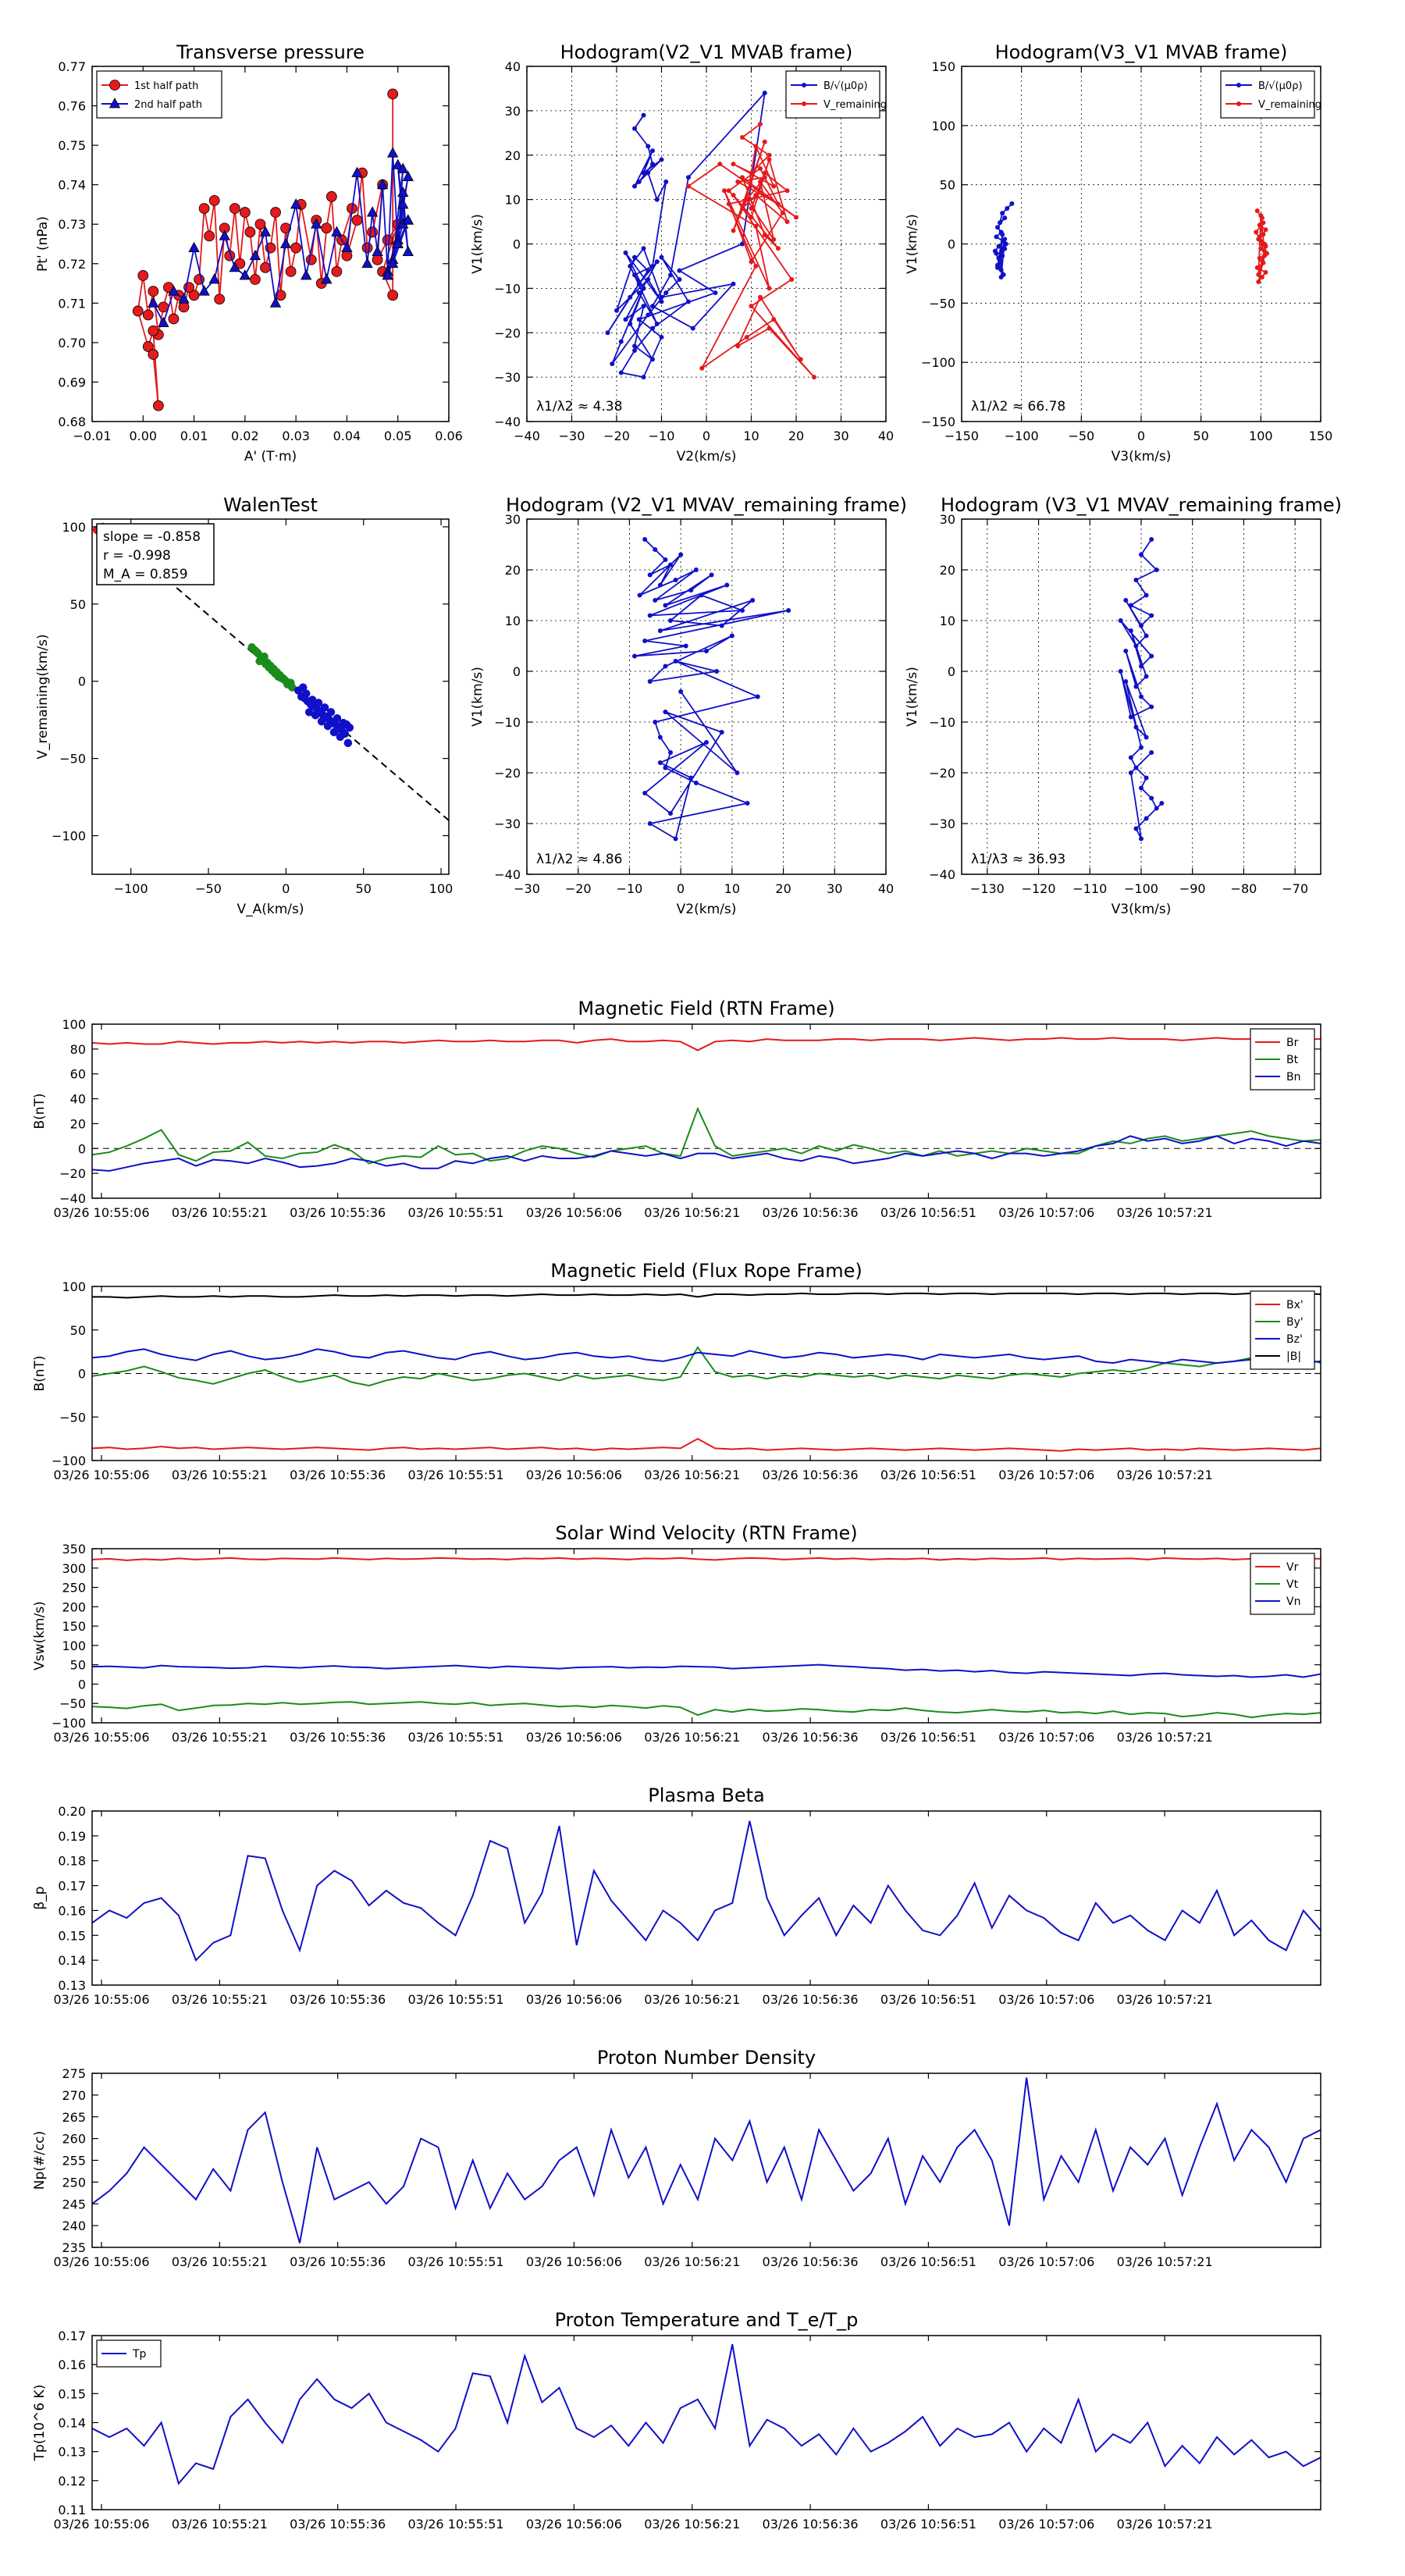  I want to click on legend-label: By', so click(1295, 1322).